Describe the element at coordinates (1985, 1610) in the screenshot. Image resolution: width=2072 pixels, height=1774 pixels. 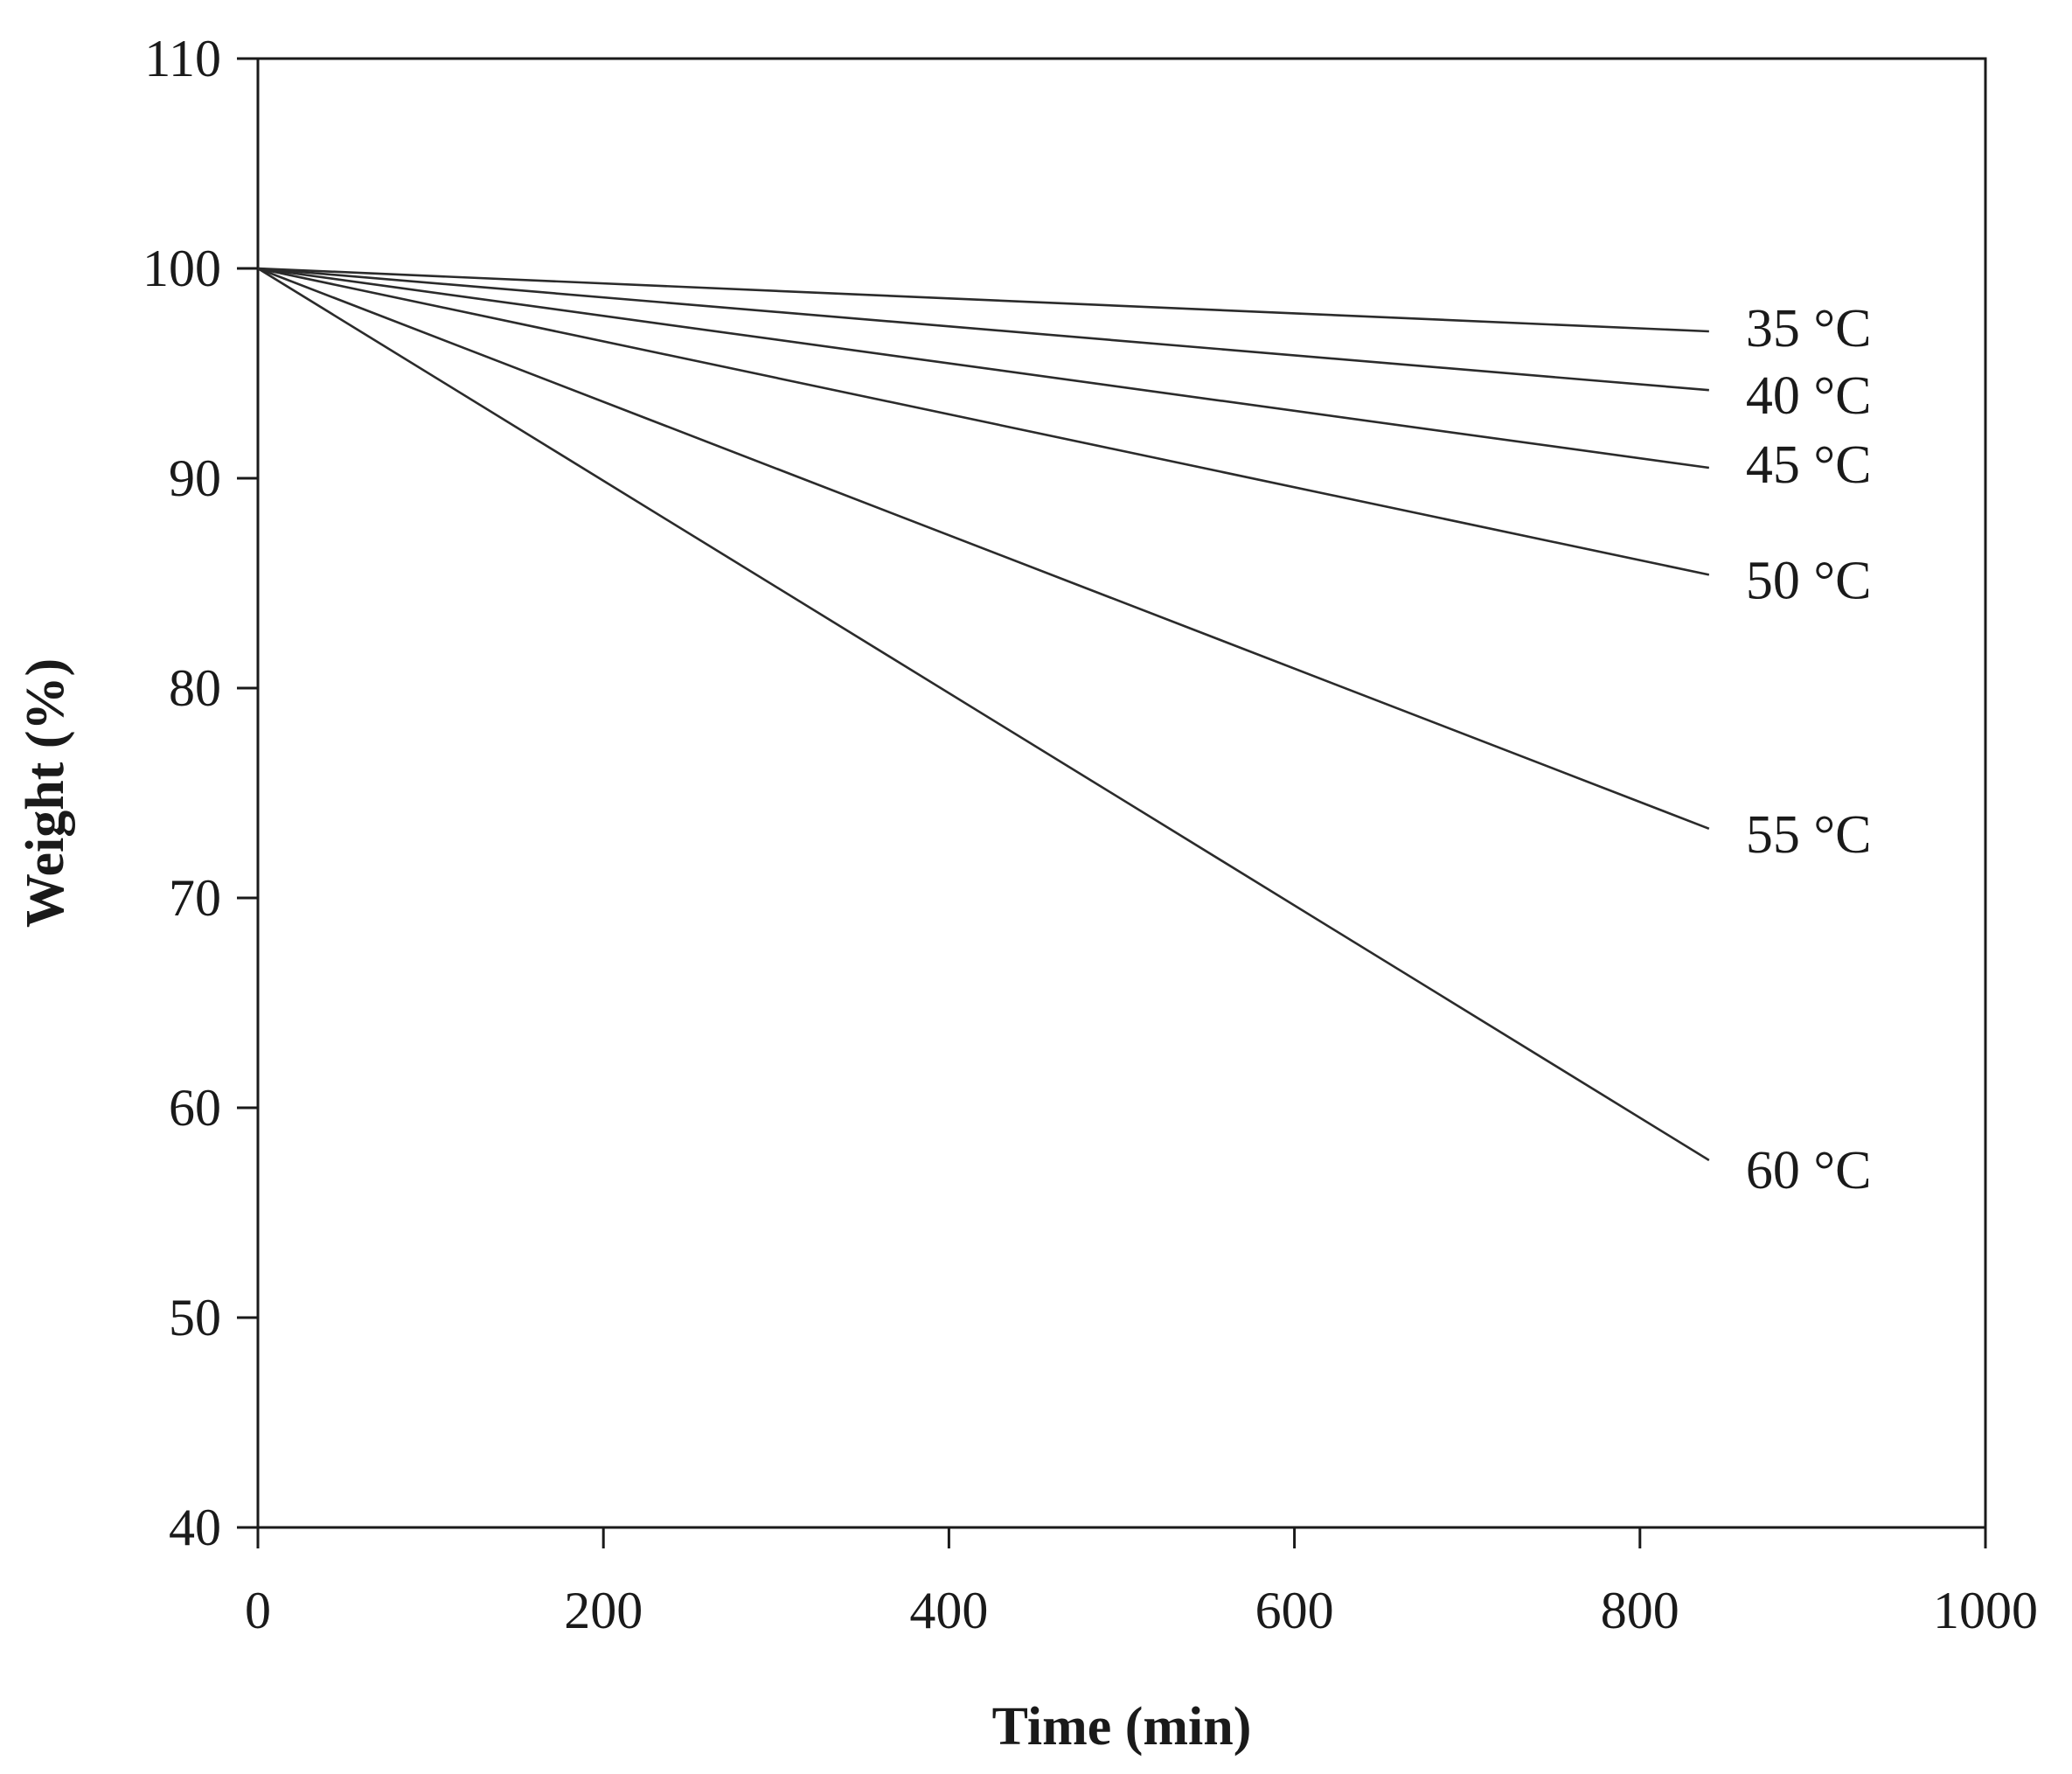
I see `x-tick-label: 1000` at that location.